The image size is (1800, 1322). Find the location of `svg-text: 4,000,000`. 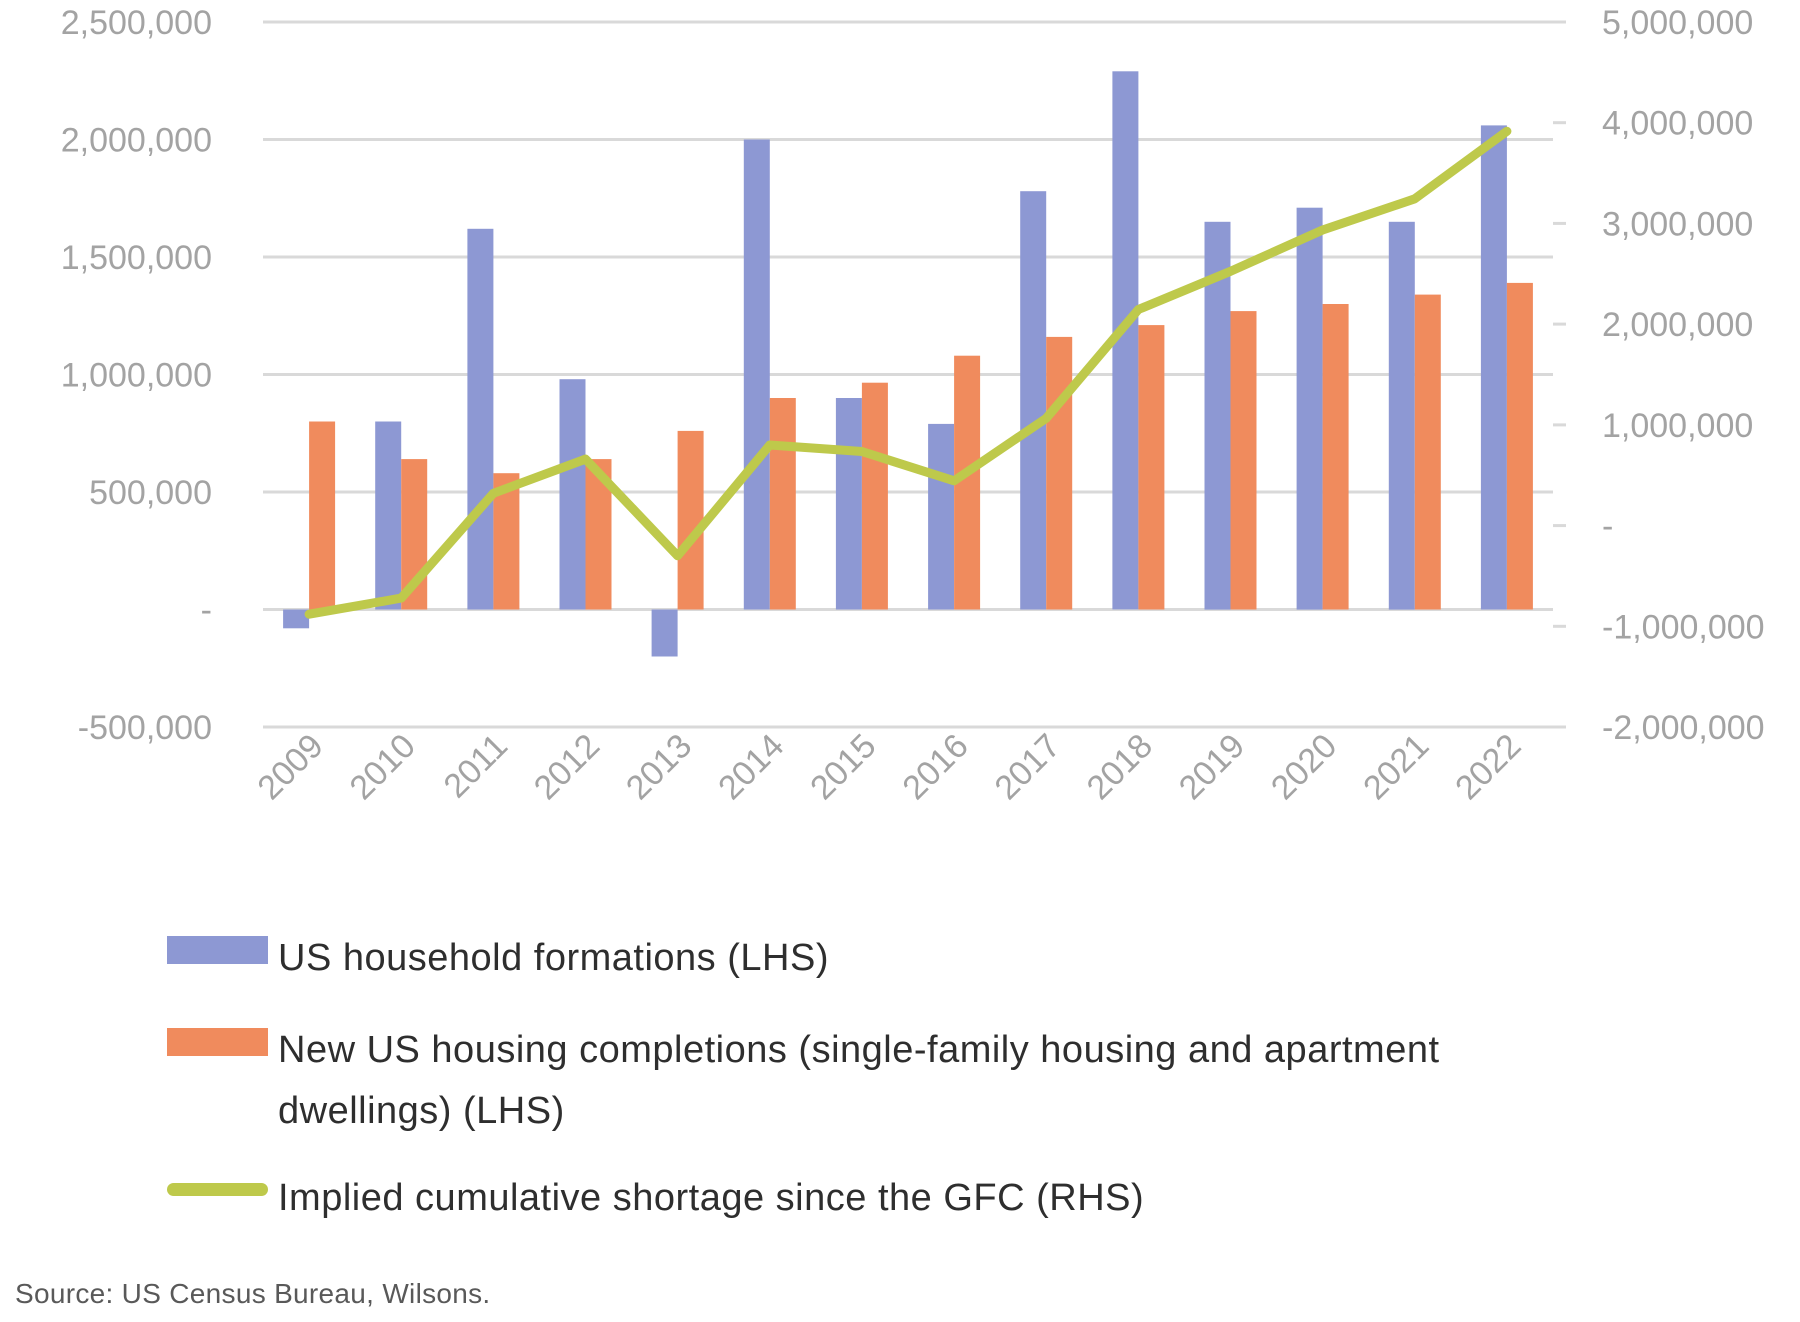

svg-text: 4,000,000 is located at coordinates (1677, 124).